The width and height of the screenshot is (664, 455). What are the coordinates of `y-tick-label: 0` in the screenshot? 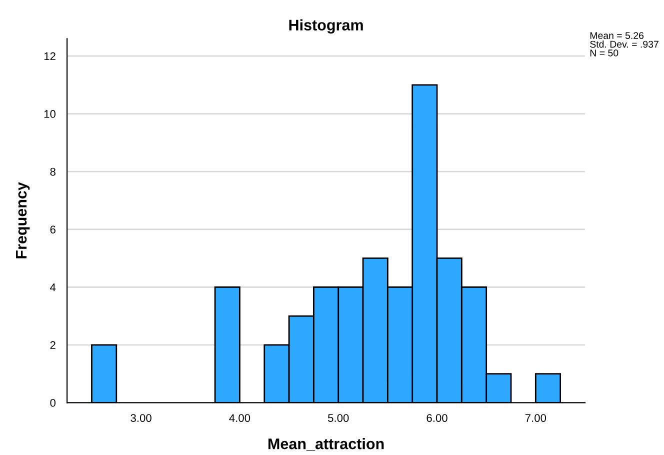 It's located at (53, 402).